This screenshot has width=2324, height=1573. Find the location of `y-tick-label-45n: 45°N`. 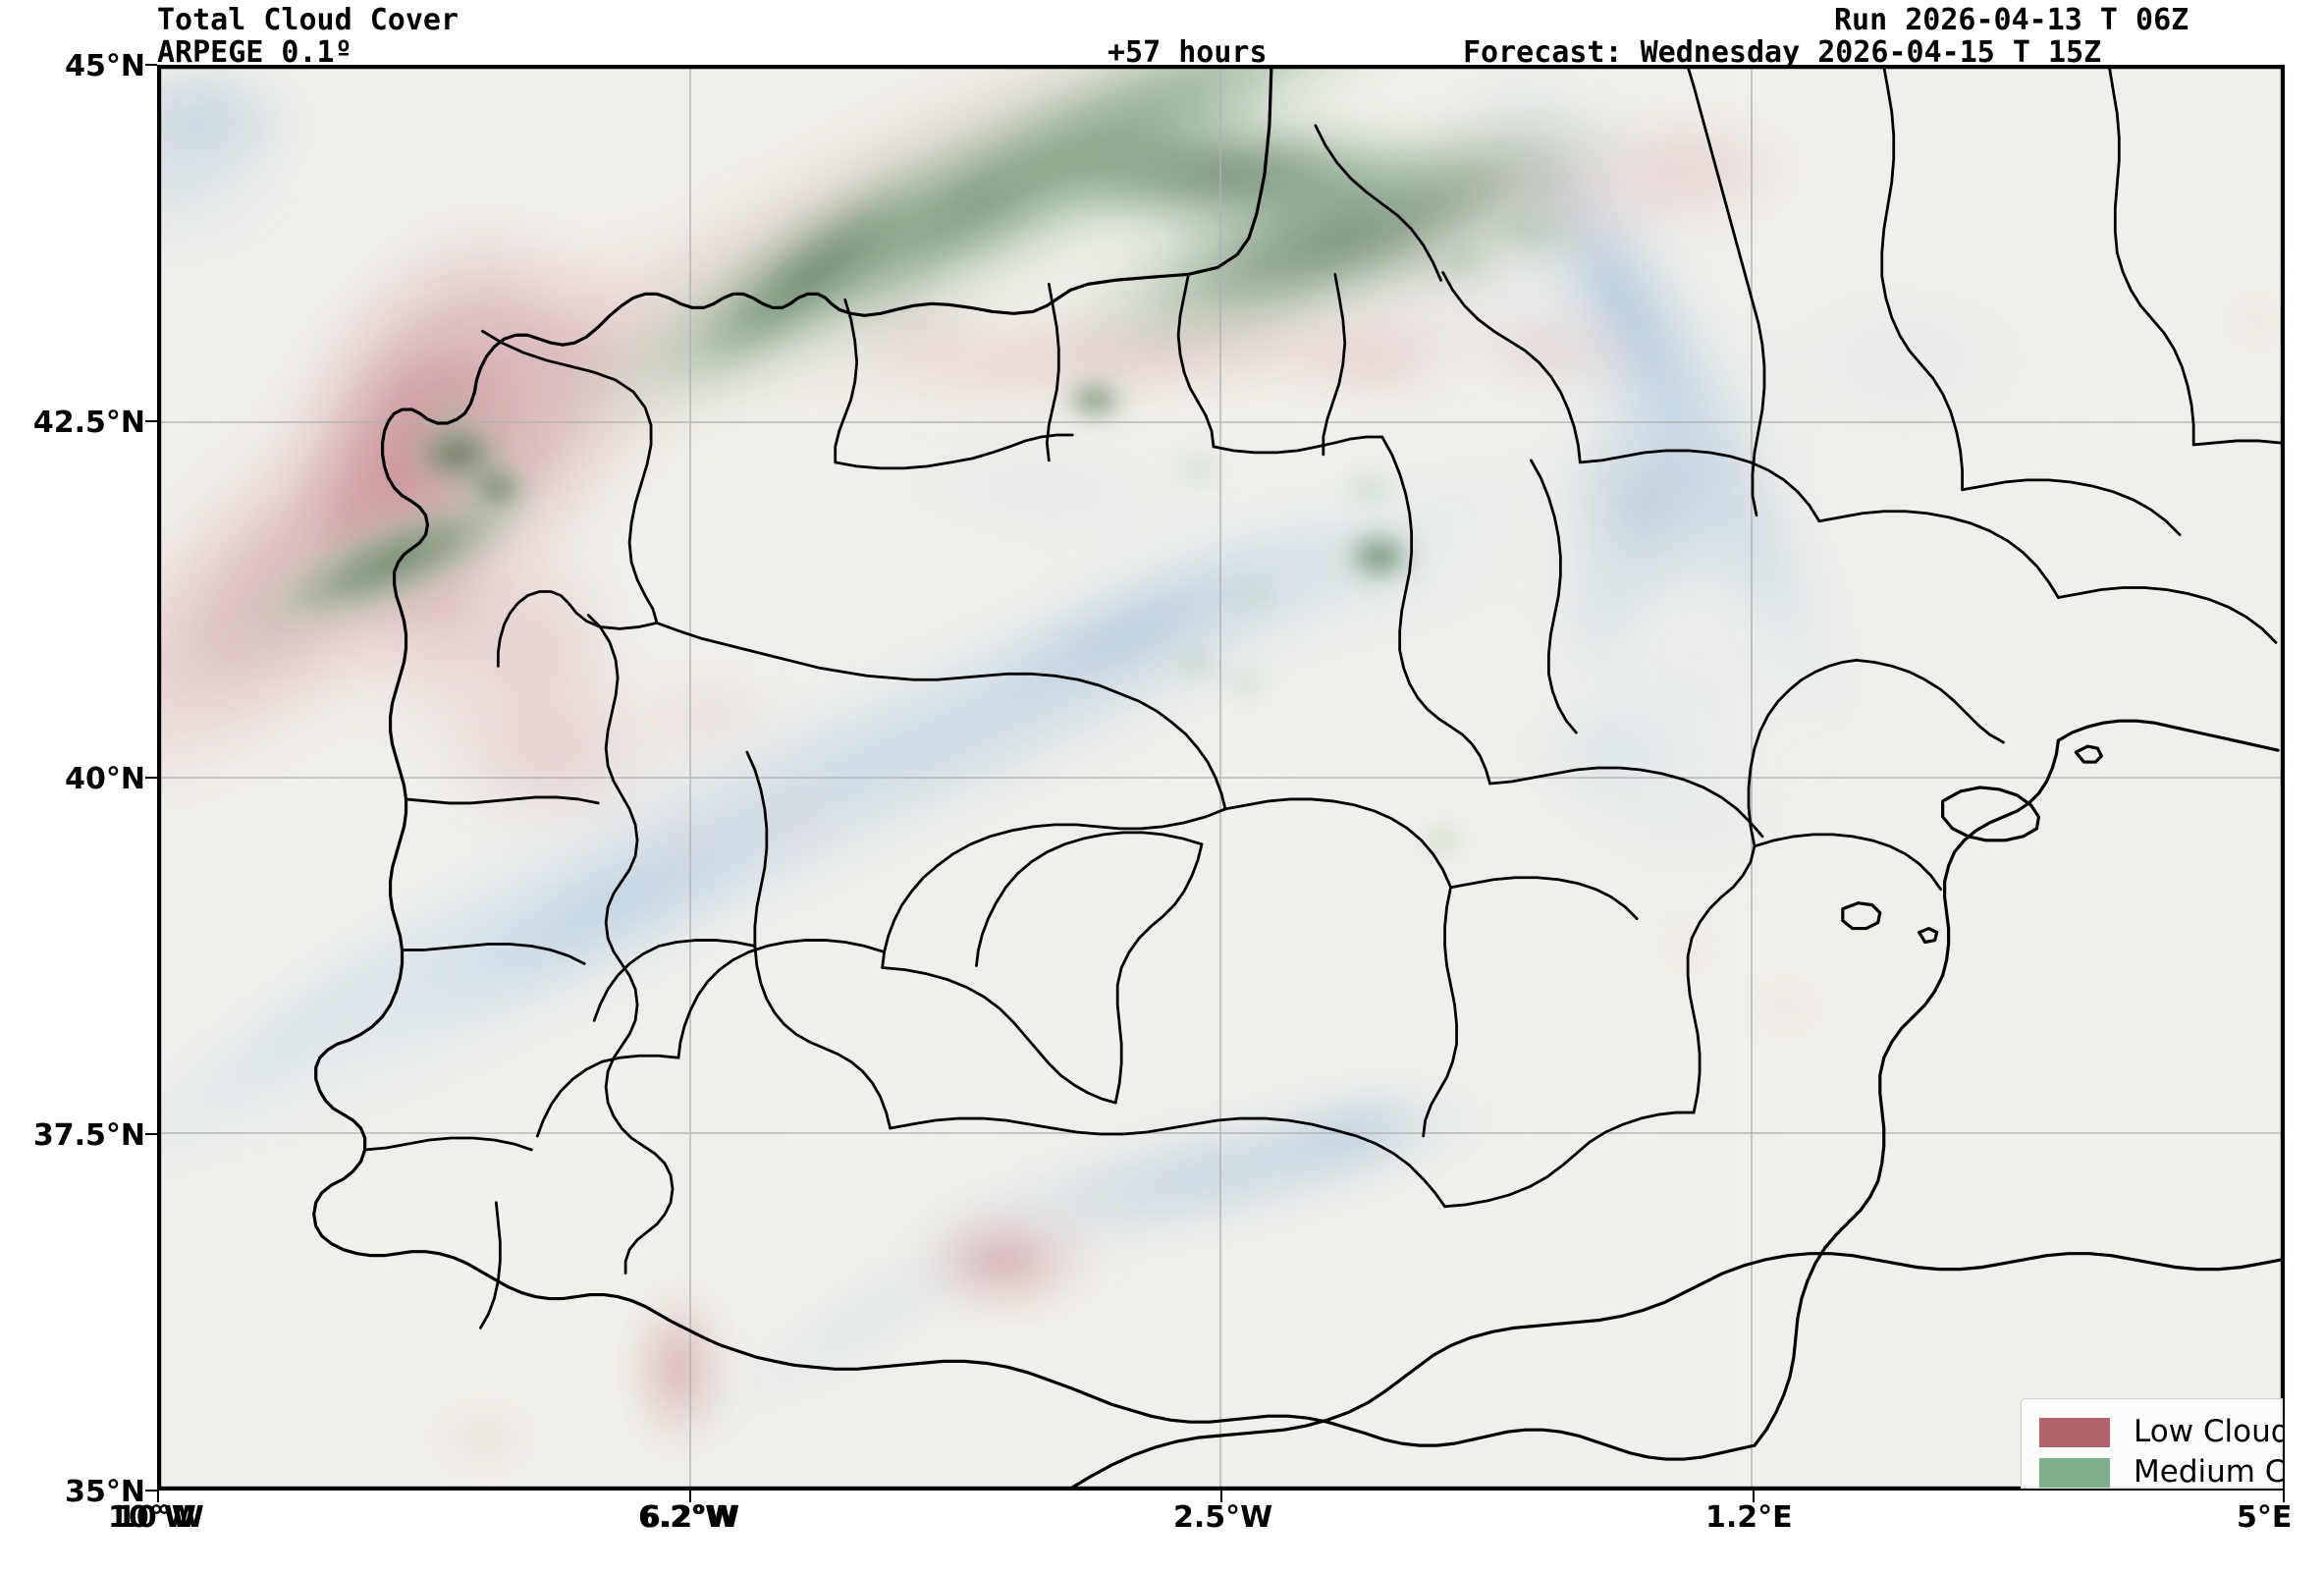

y-tick-label-45n: 45°N is located at coordinates (105, 66).